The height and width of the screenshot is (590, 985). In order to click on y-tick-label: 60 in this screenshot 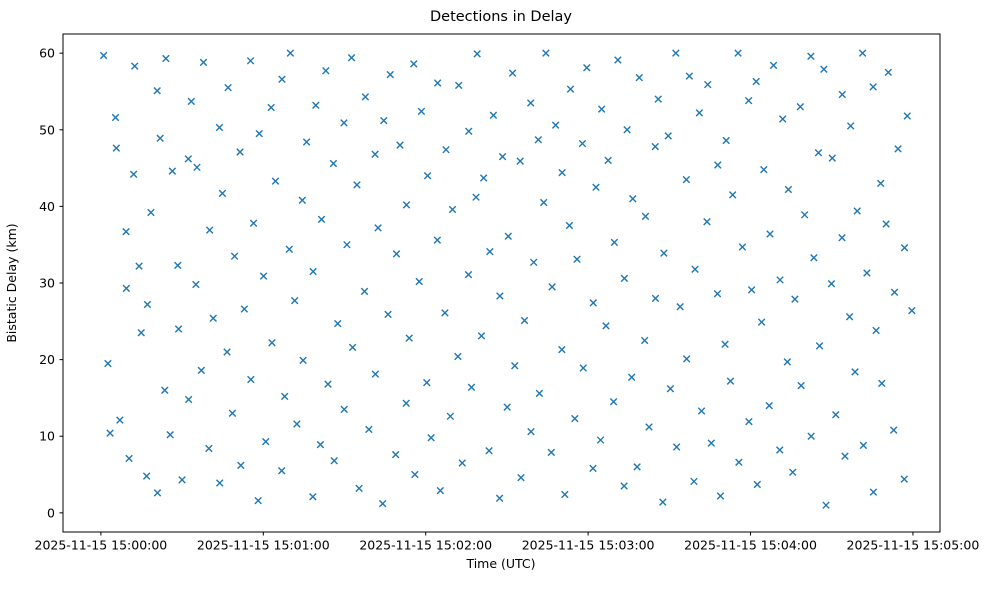, I will do `click(47, 53)`.